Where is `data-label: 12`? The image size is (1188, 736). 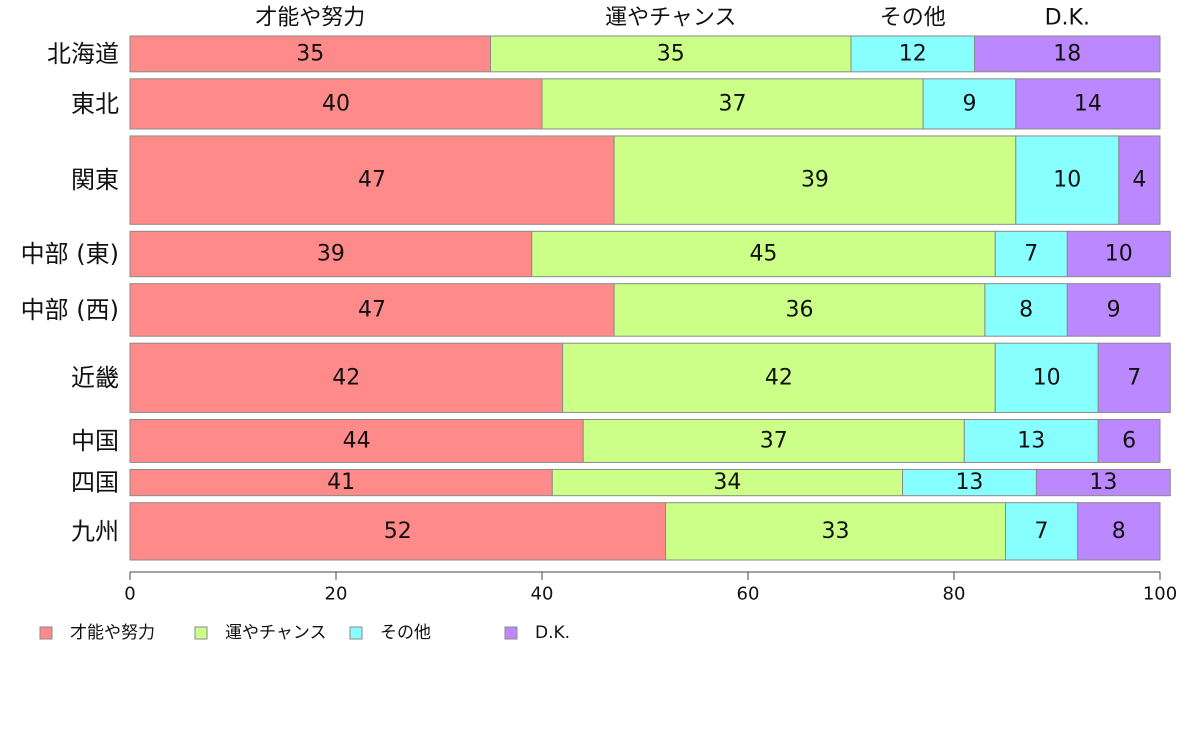 data-label: 12 is located at coordinates (913, 53).